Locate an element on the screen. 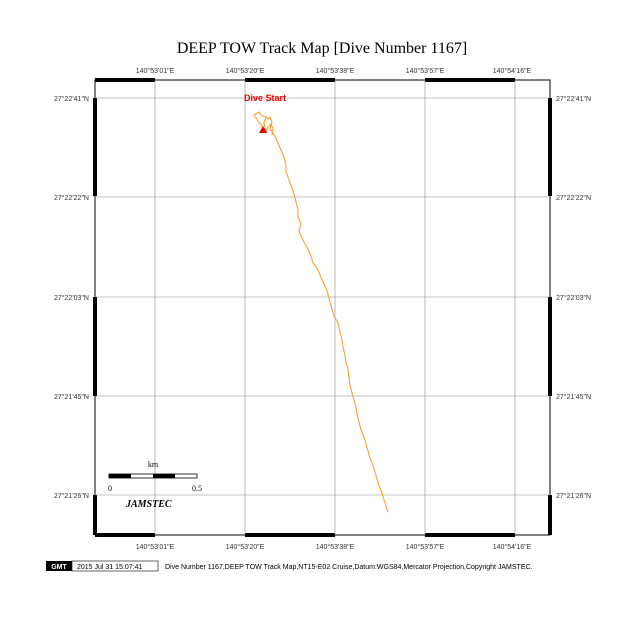  scale-end-label: 0.5 is located at coordinates (197, 488).